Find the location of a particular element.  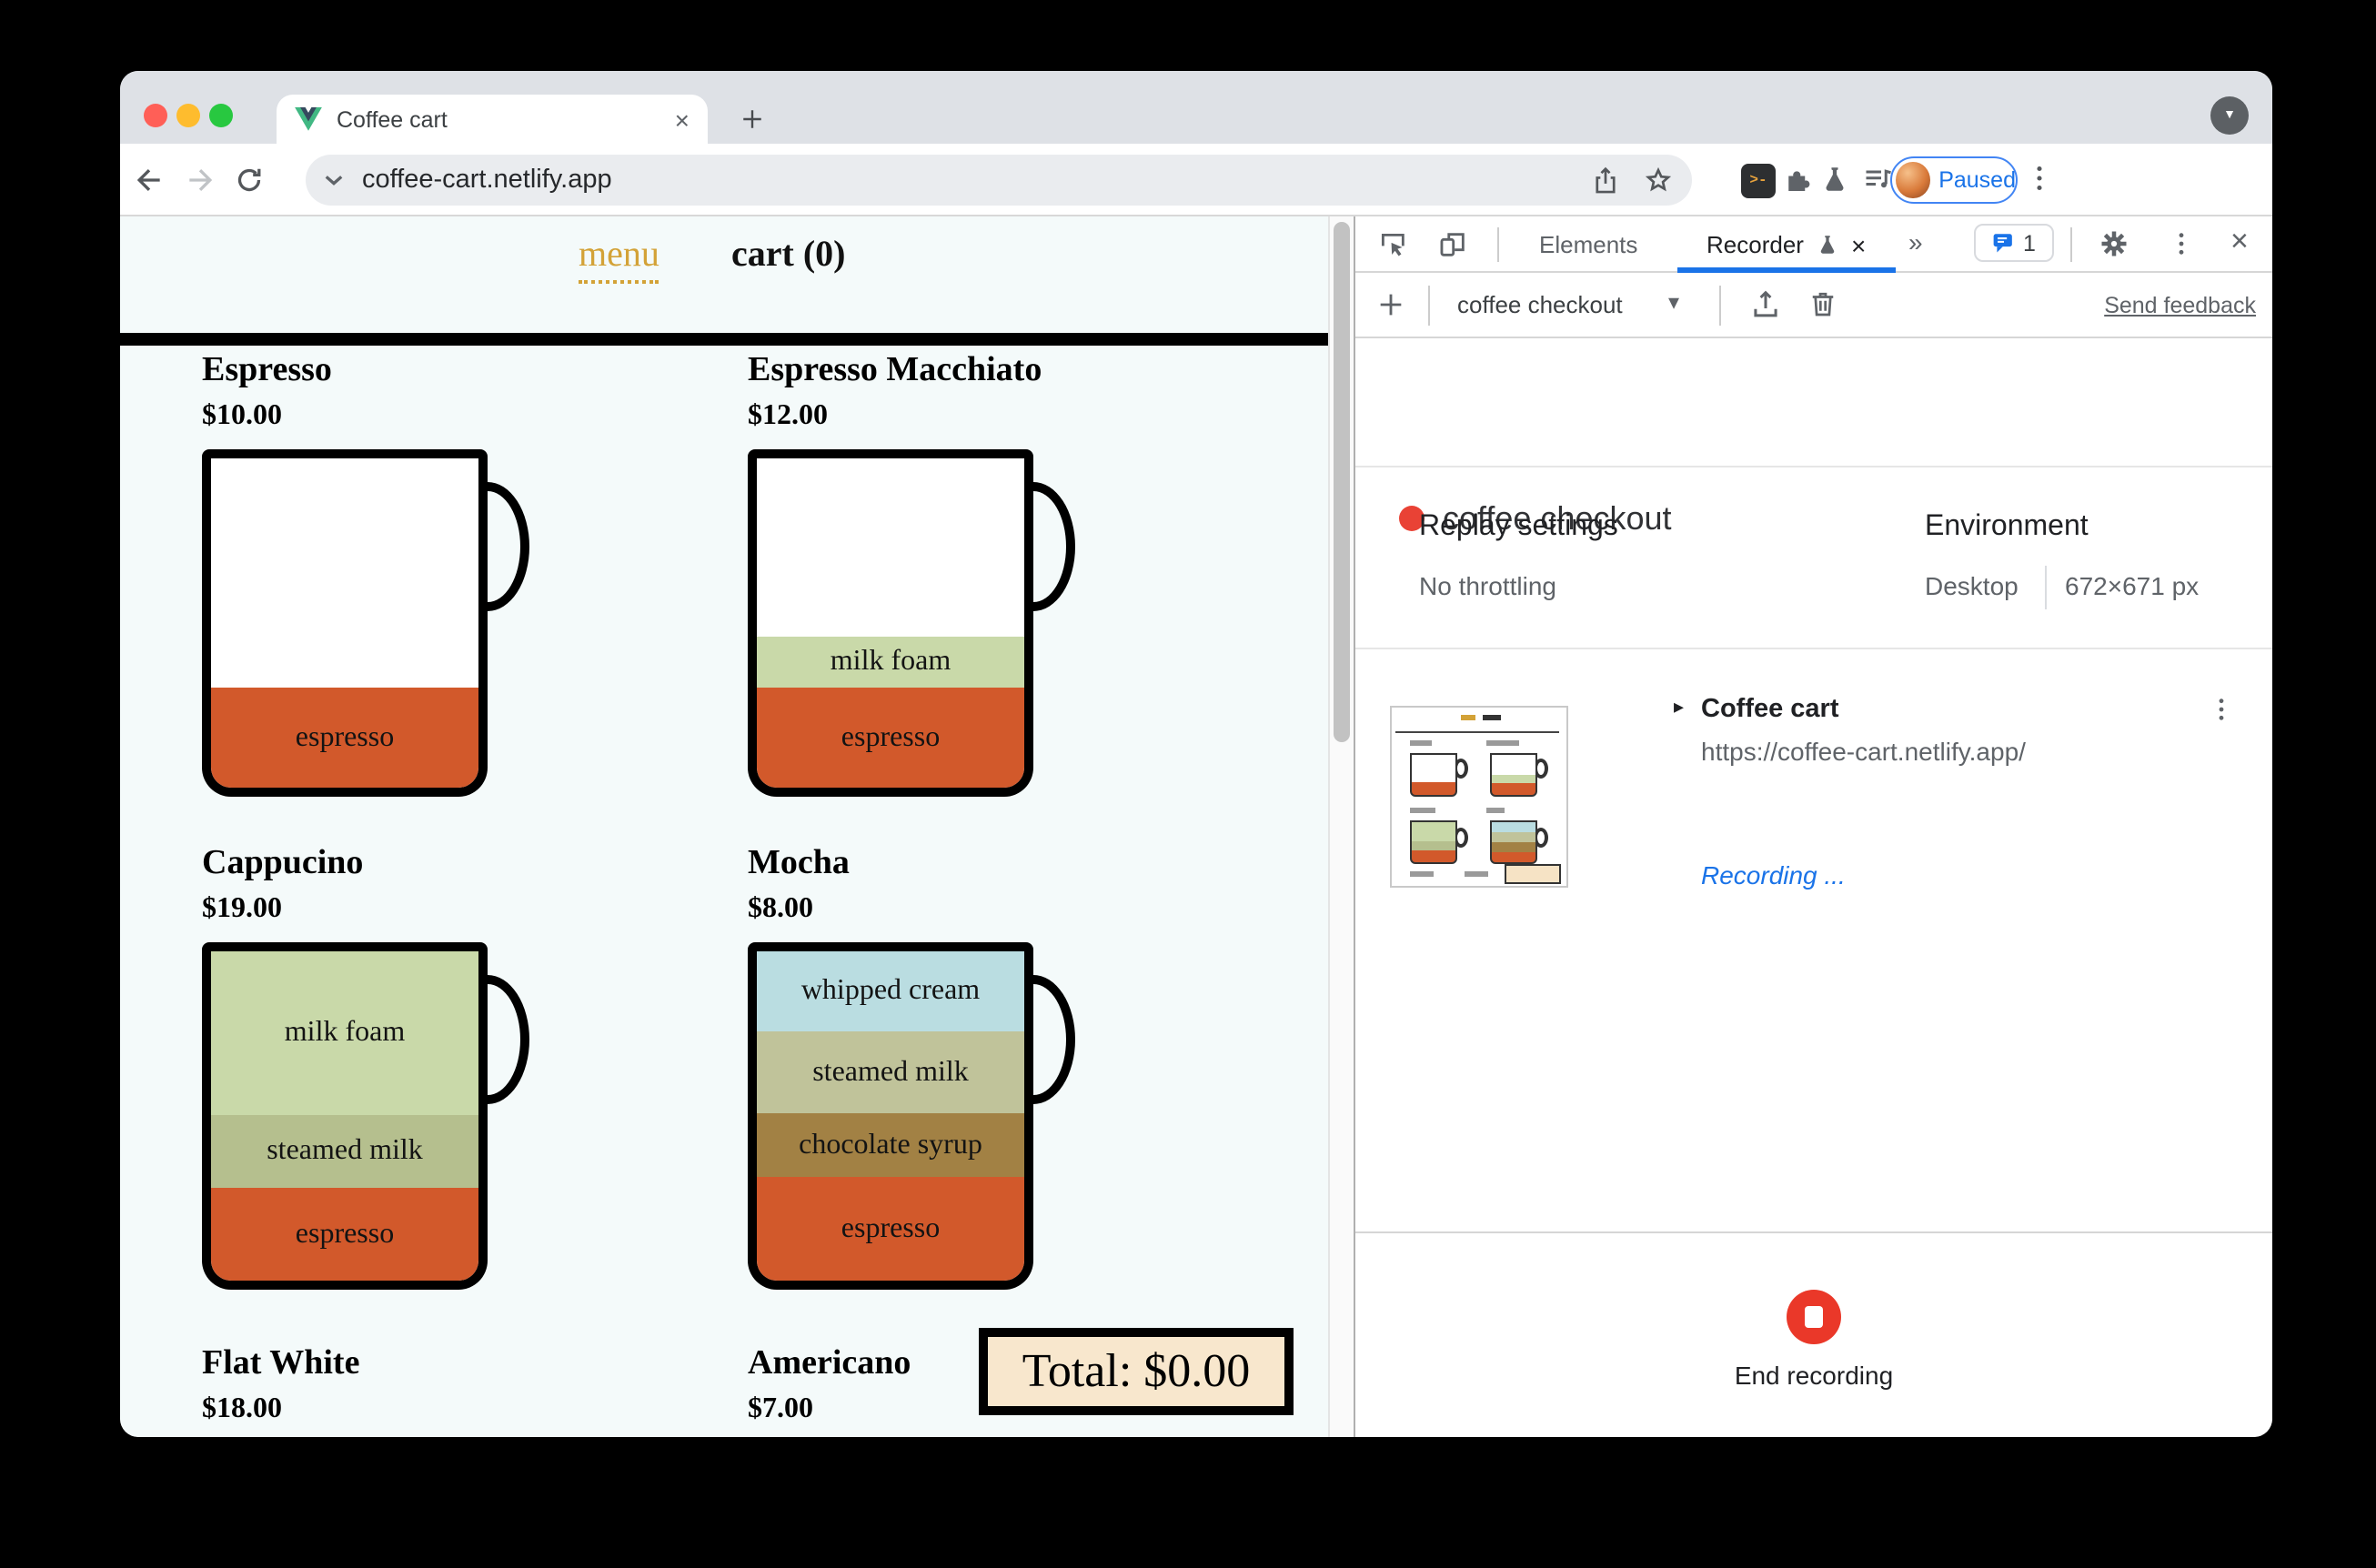

browser-tab: Coffee cart × is located at coordinates (492, 119).